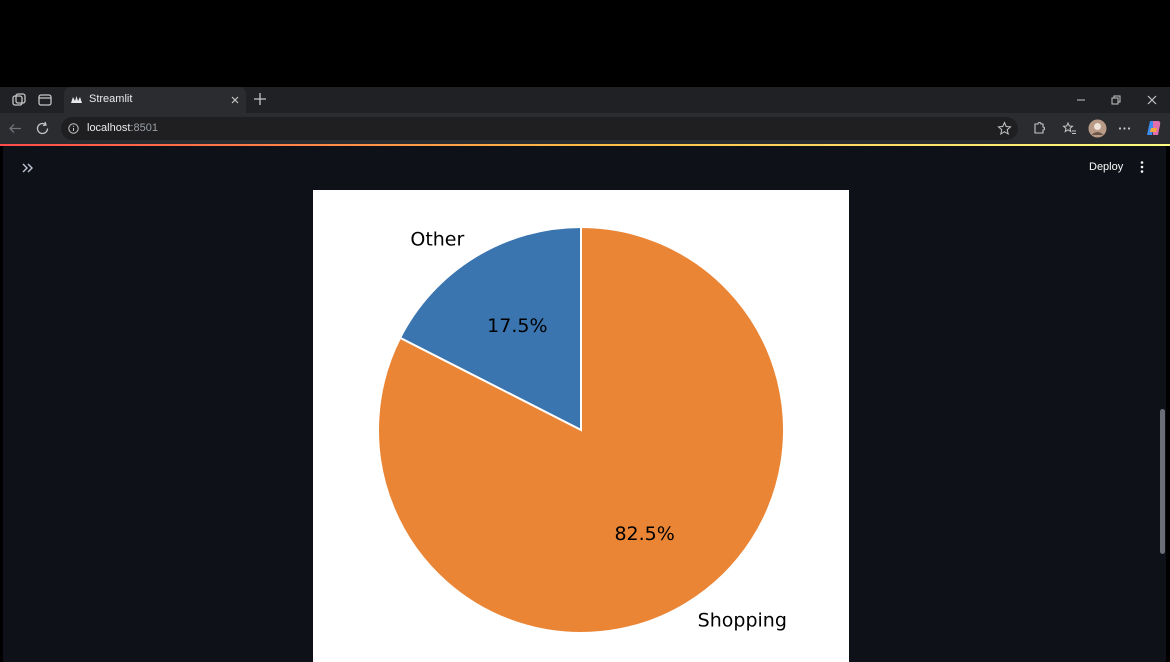  I want to click on close-window-icon, so click(1152, 100).